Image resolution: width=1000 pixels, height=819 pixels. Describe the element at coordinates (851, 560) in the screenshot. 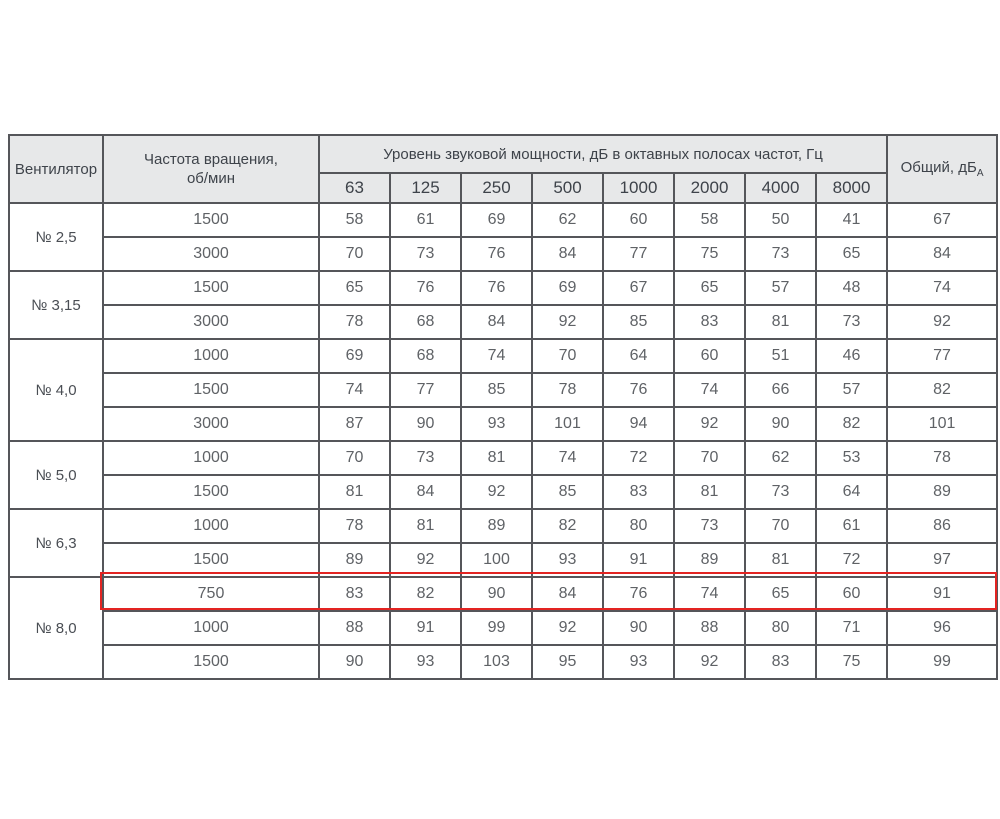

I see `value-cell: 72` at that location.